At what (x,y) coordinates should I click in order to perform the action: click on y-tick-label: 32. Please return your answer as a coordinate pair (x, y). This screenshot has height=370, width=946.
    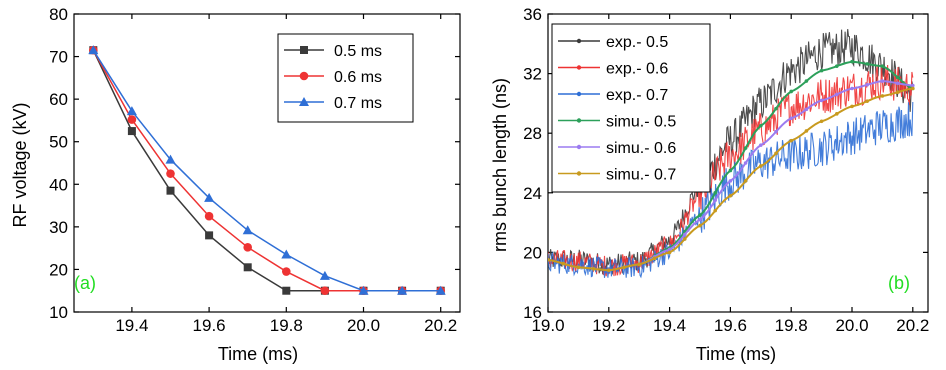
    Looking at the image, I should click on (532, 74).